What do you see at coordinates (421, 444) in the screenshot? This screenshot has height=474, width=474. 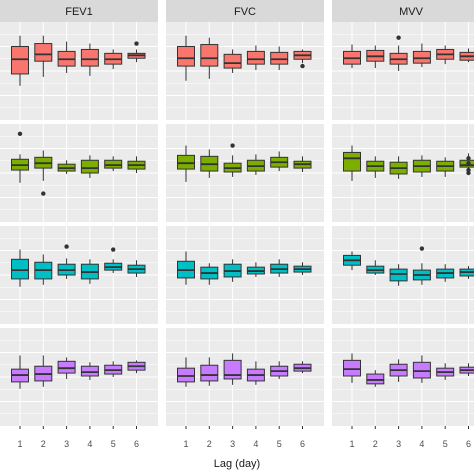 I see `x-tick-label-mvv-4: 4` at bounding box center [421, 444].